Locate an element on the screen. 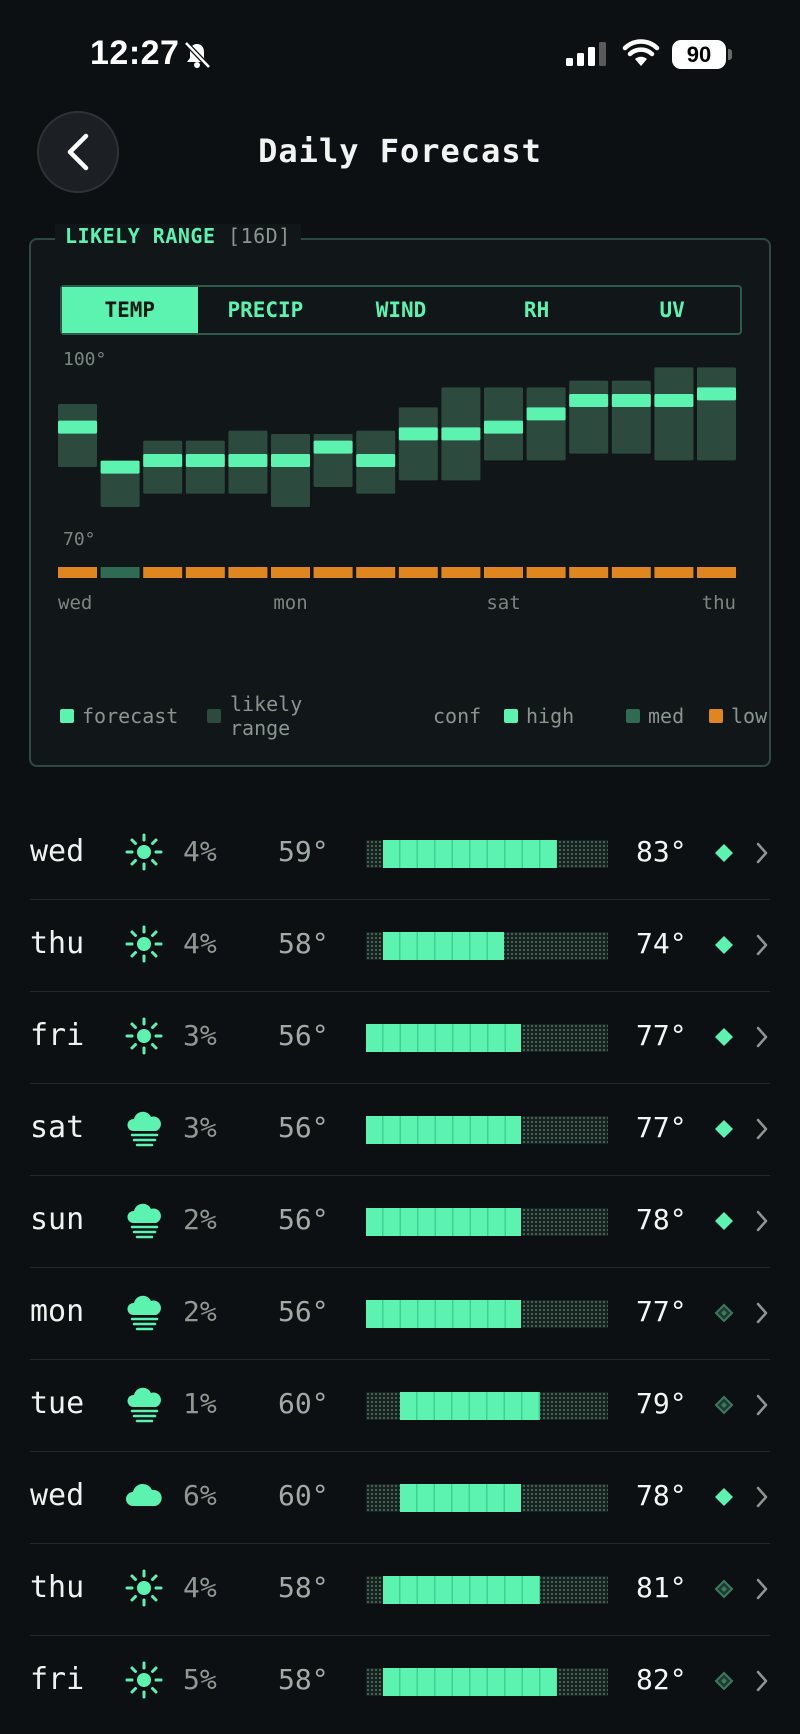 The height and width of the screenshot is (1734, 800). forecast-row: sun 2% 56° 78° is located at coordinates (400, 1222).